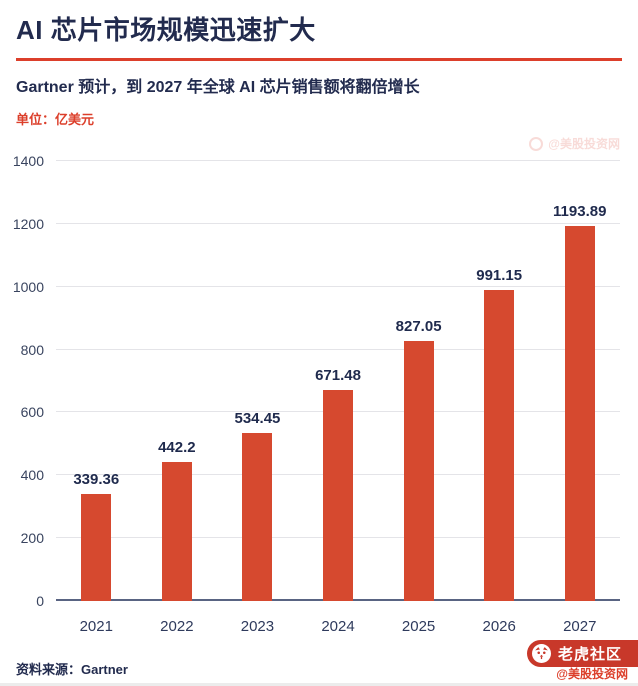 This screenshot has height=686, width=638. I want to click on bar-value-label: 1193.89, so click(580, 211).